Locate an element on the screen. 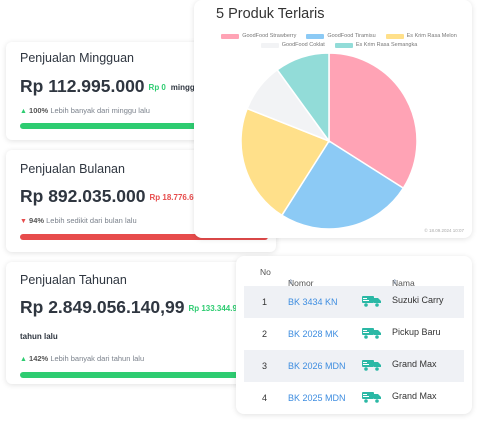 This screenshot has width=488, height=448. weekly-delta: Rp 0 is located at coordinates (157, 87).